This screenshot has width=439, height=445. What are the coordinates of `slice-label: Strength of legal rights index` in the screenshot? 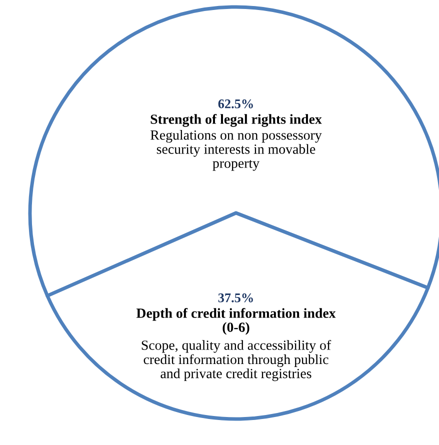 It's located at (236, 120).